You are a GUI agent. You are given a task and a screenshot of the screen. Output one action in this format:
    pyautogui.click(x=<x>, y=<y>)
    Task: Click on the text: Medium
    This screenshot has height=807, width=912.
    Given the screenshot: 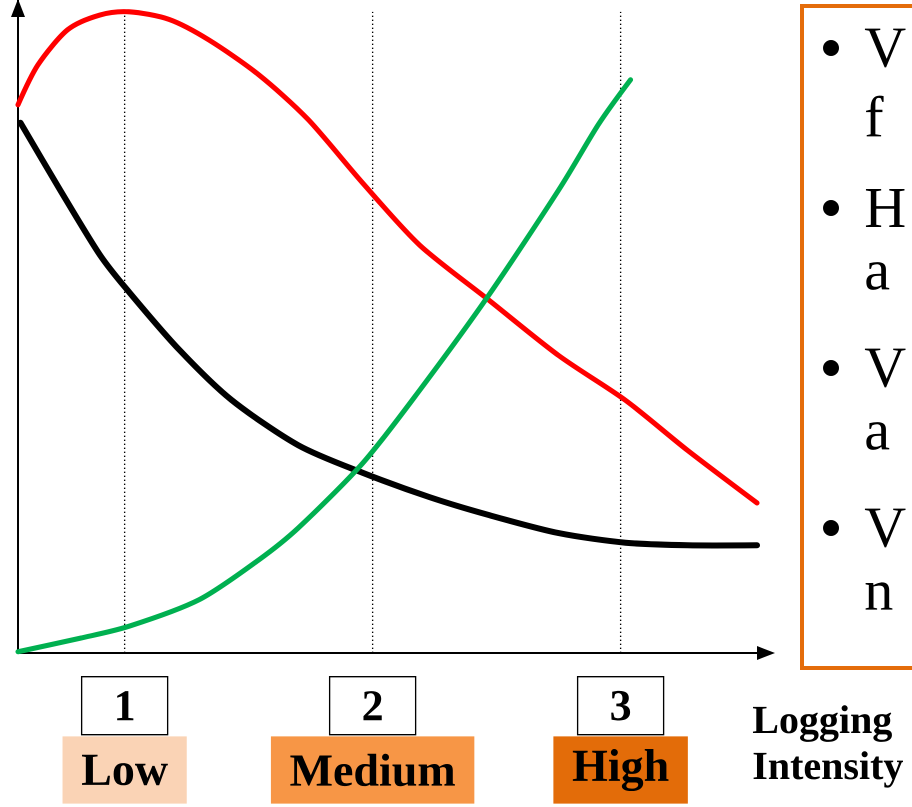 What is the action you would take?
    pyautogui.click(x=372, y=770)
    